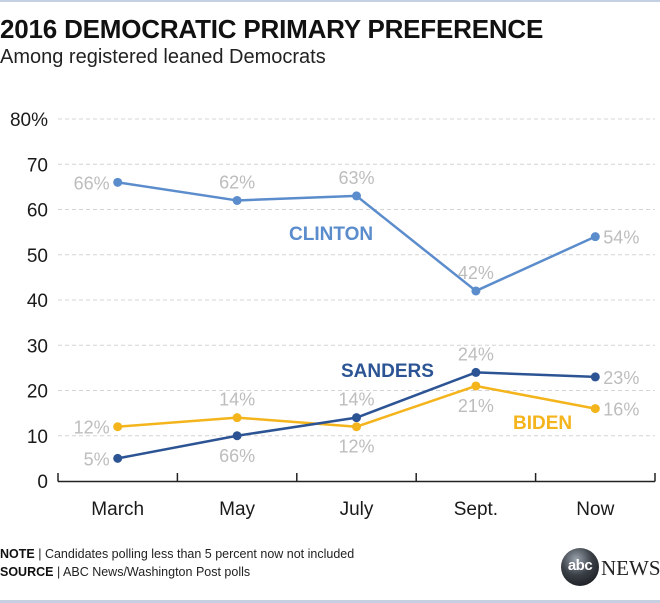 The image size is (660, 603). Describe the element at coordinates (237, 456) in the screenshot. I see `data-label-sanders: 66%` at that location.